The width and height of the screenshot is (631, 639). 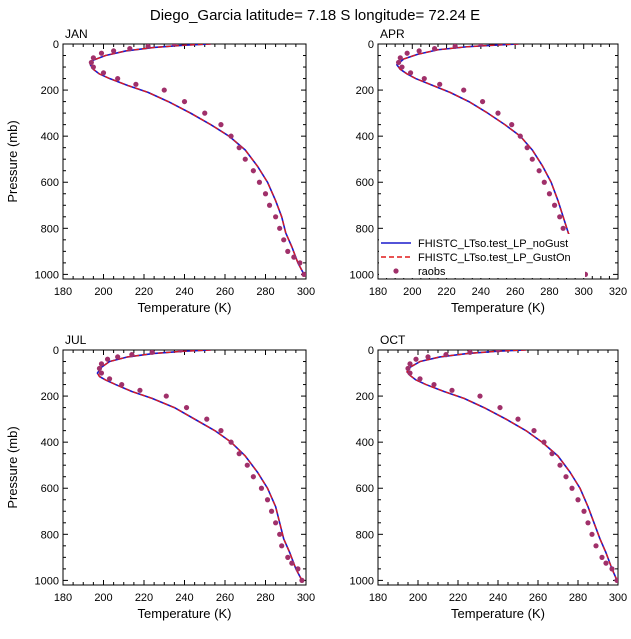 I want to click on y-axis-title: Pressure (mb), so click(x=12, y=467).